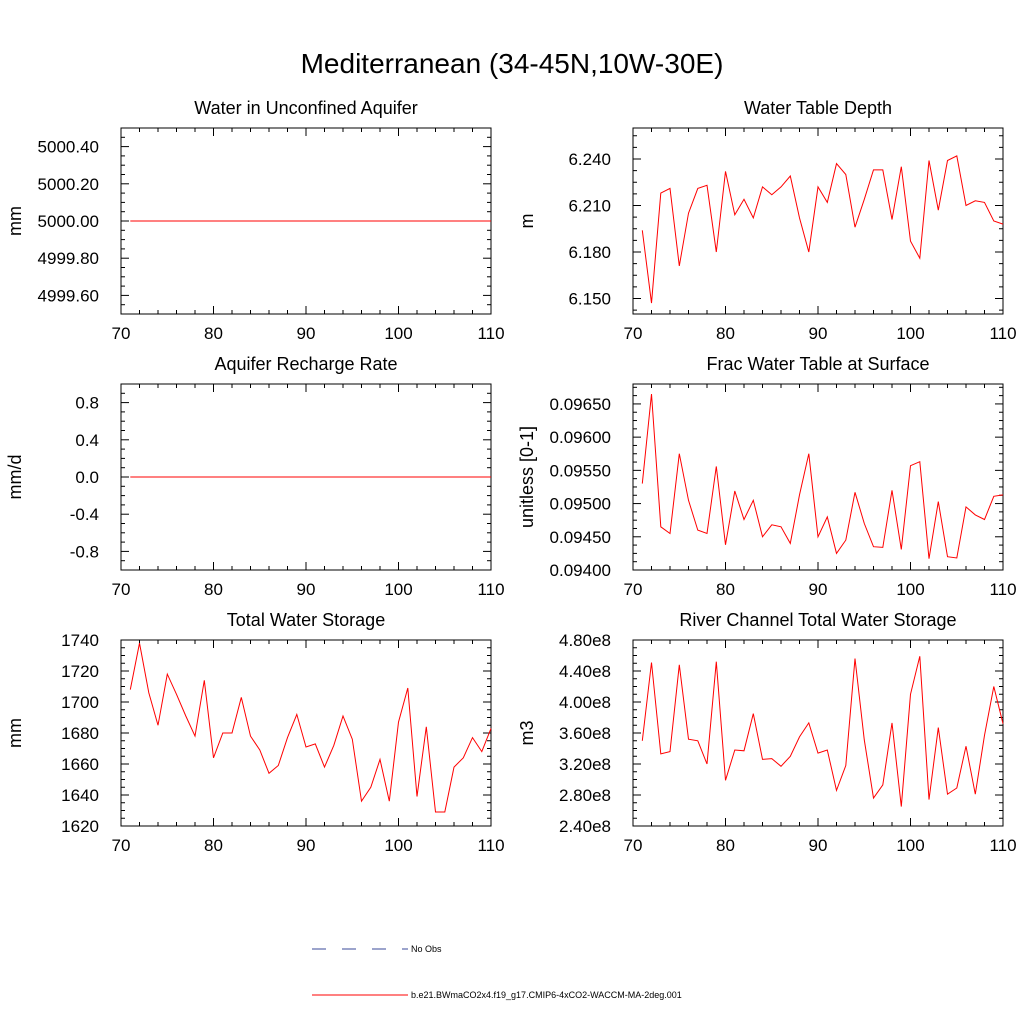 The image size is (1024, 1024). What do you see at coordinates (80, 671) in the screenshot?
I see `y-tick-label: 1720` at bounding box center [80, 671].